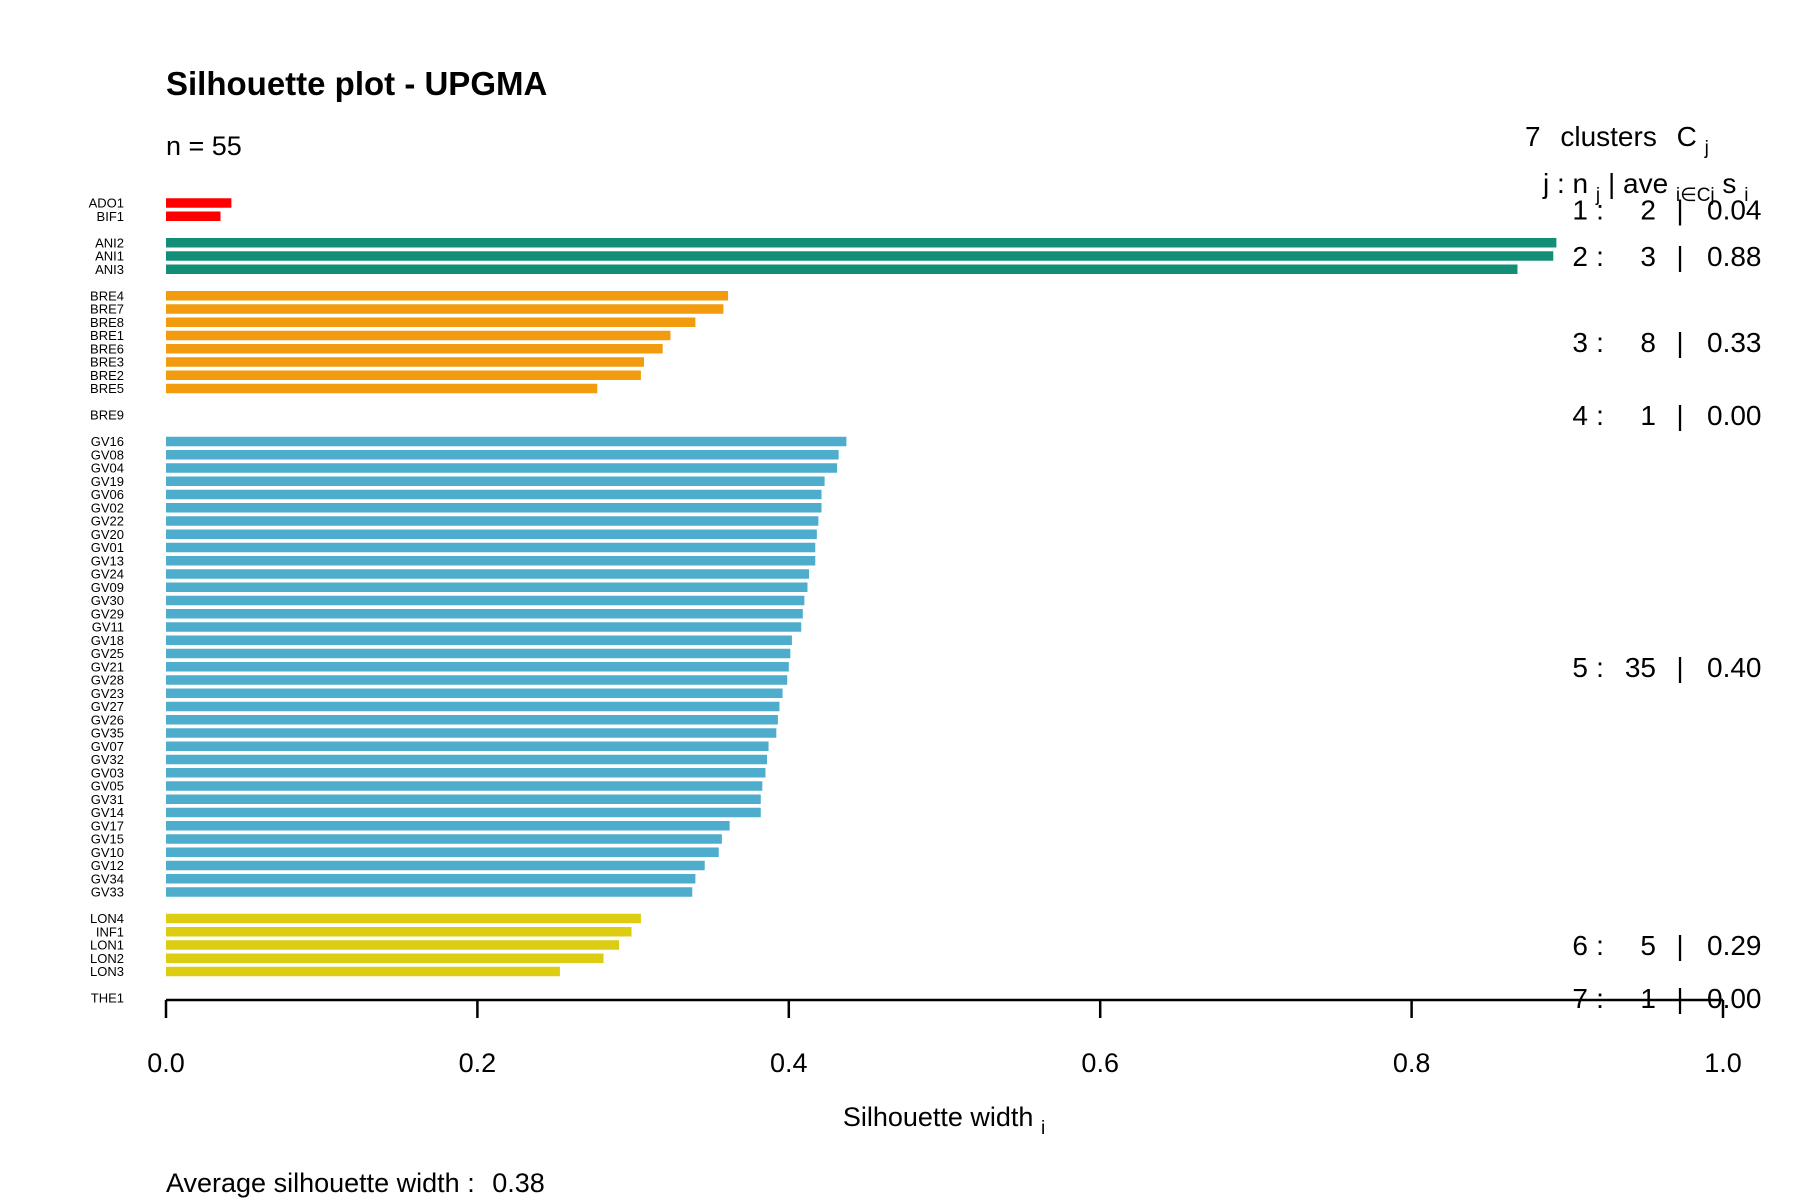  I want to click on x-axis-label-text: Silhouette width, so click(938, 1117).